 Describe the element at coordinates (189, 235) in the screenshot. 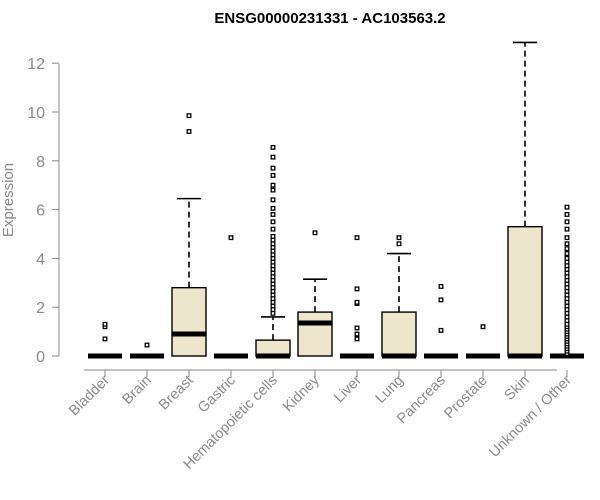

I see `box-breast` at that location.